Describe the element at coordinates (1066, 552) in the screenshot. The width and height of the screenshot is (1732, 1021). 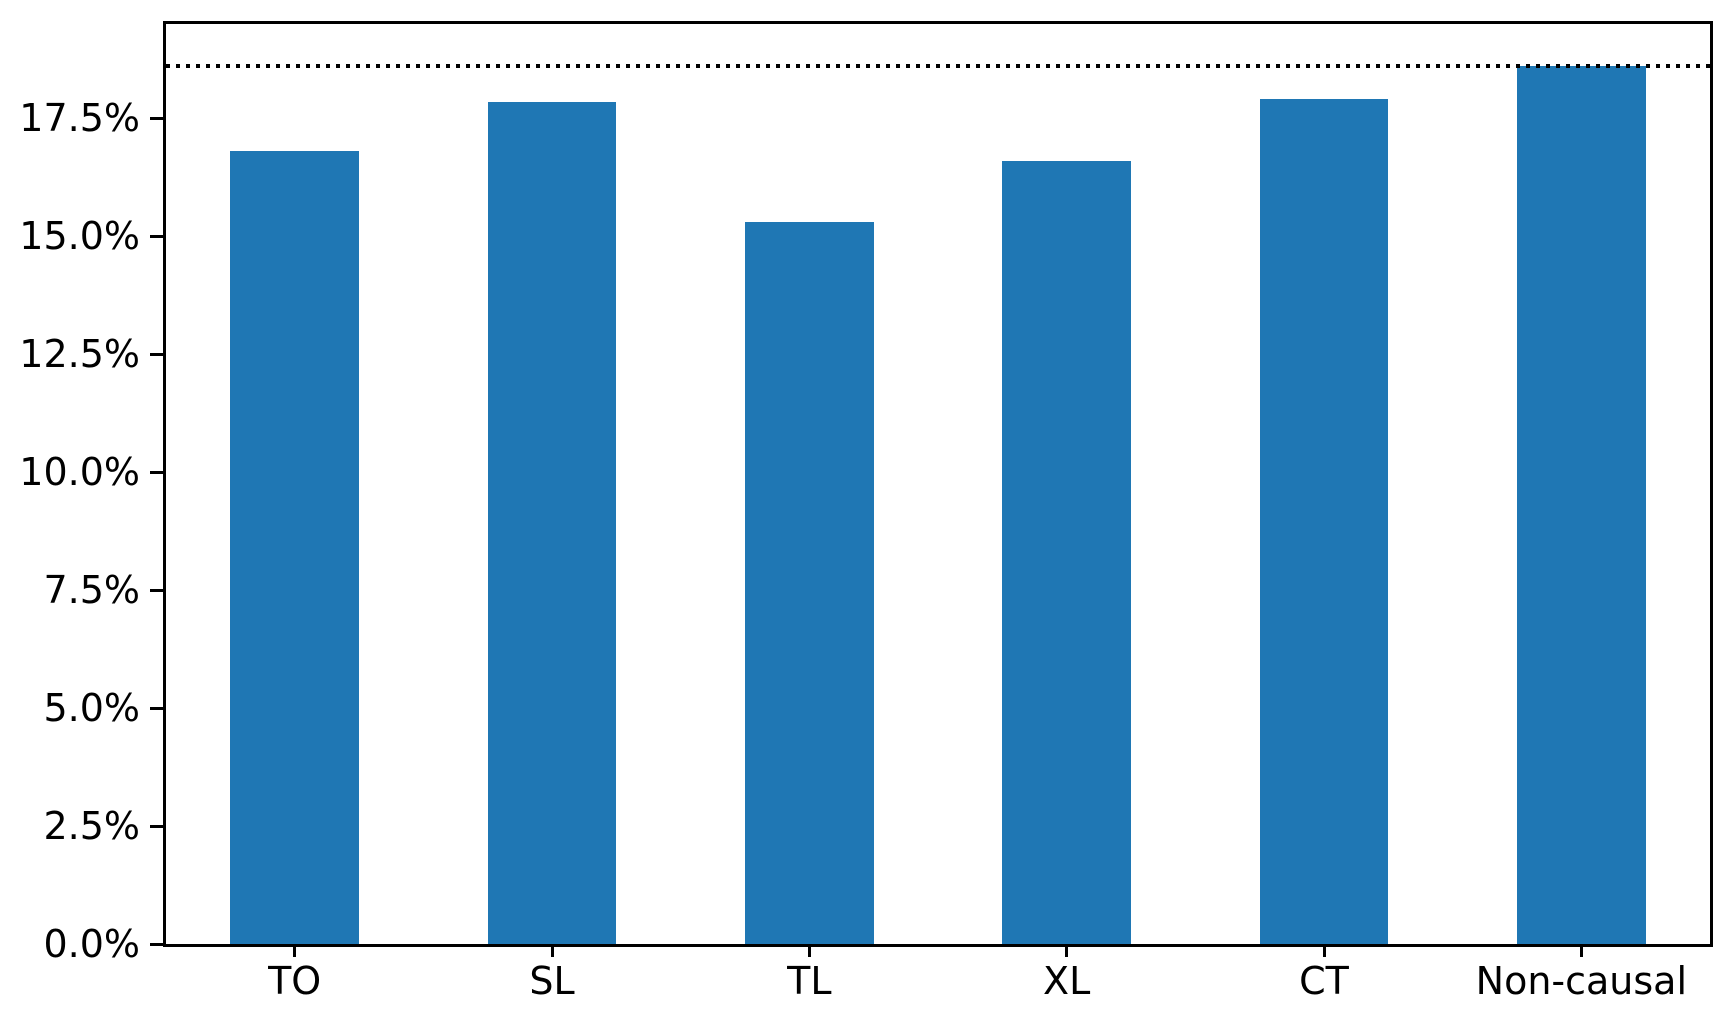
I see `bar-xl` at that location.